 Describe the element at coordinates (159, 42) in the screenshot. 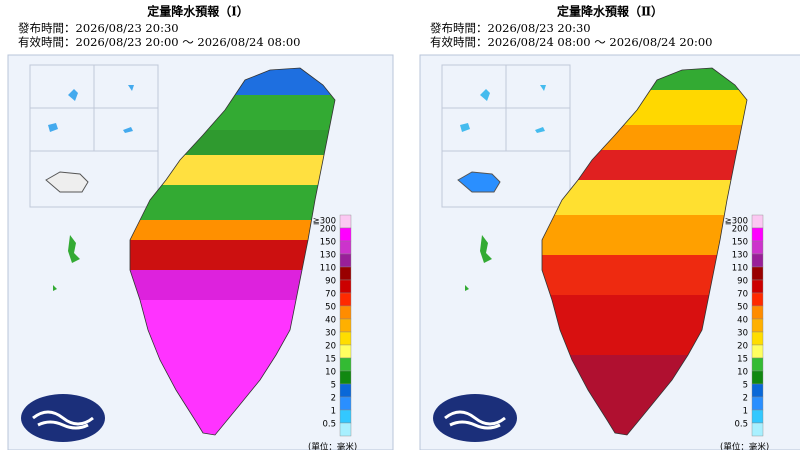

I see `valid-time: 有效時間：2026/08/23 20:00 ～ 2026/08/24 08:00` at that location.